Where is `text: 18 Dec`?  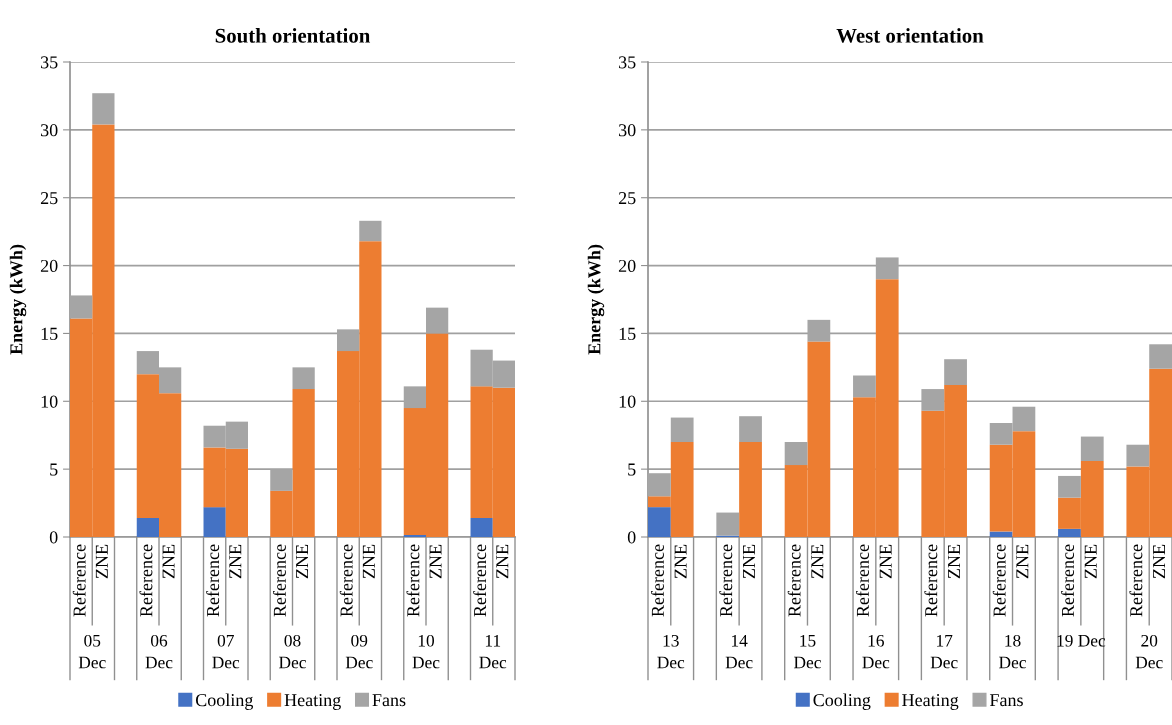
text: 18 Dec is located at coordinates (1012, 651).